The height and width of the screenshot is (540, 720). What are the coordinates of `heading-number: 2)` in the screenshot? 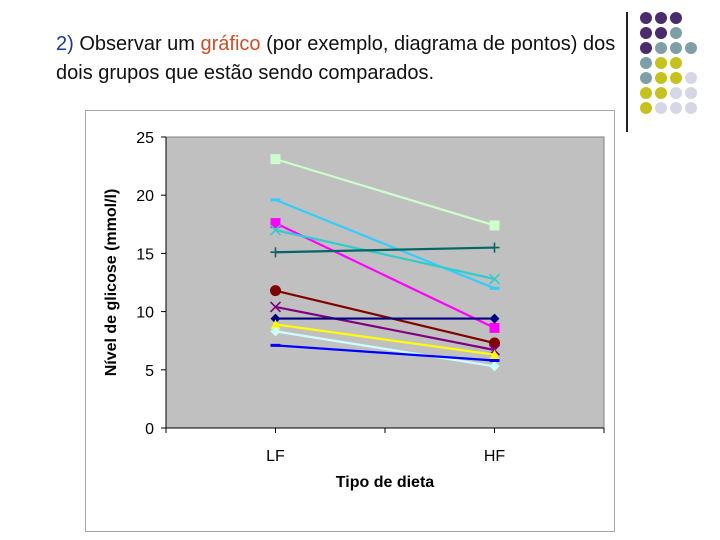 It's located at (65, 44).